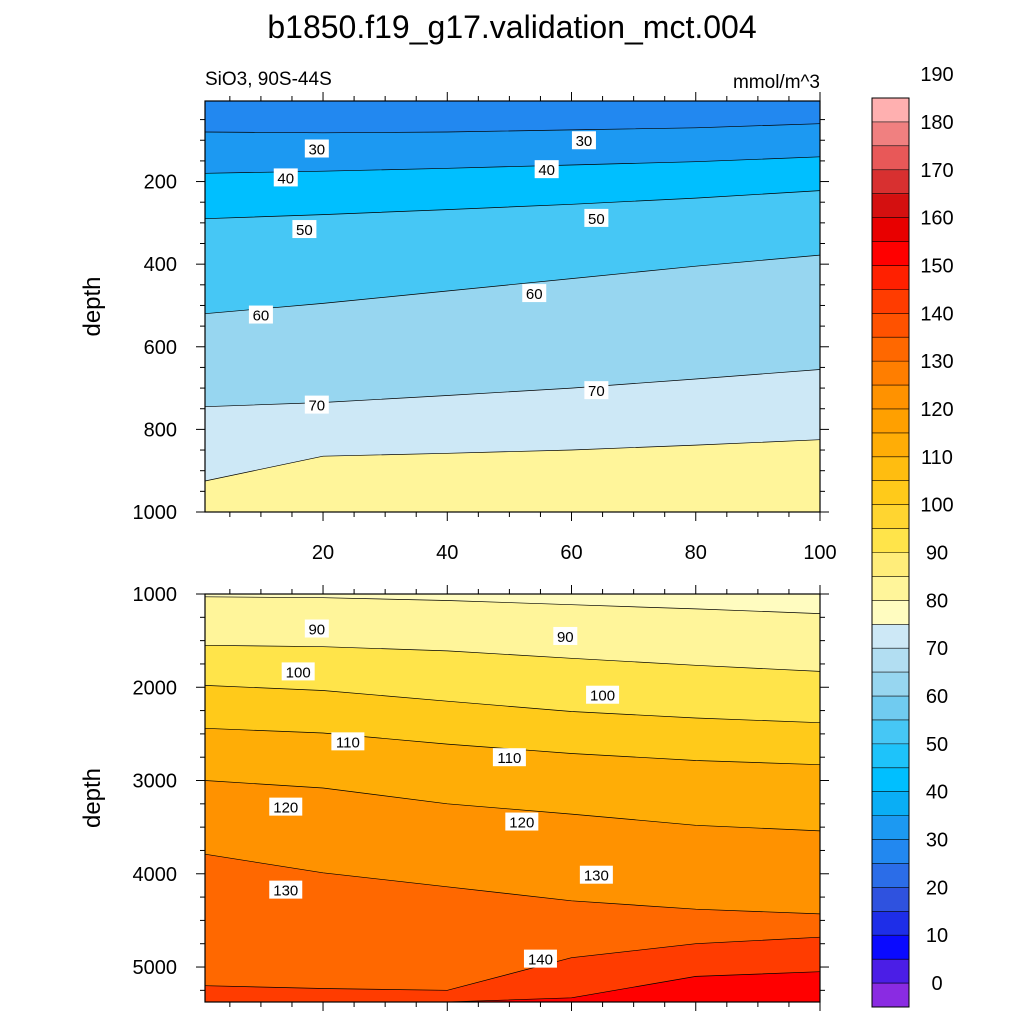 This screenshot has width=1024, height=1024. What do you see at coordinates (937, 936) in the screenshot?
I see `colorbar-label: 10` at bounding box center [937, 936].